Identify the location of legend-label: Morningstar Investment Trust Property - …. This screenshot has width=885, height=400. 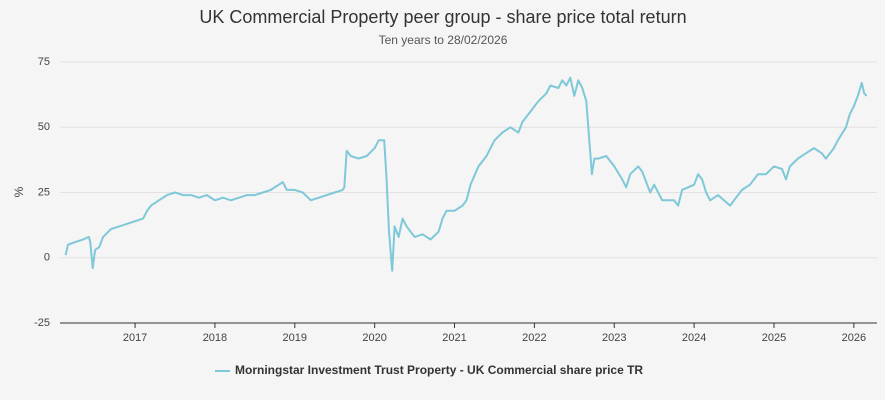
(439, 370).